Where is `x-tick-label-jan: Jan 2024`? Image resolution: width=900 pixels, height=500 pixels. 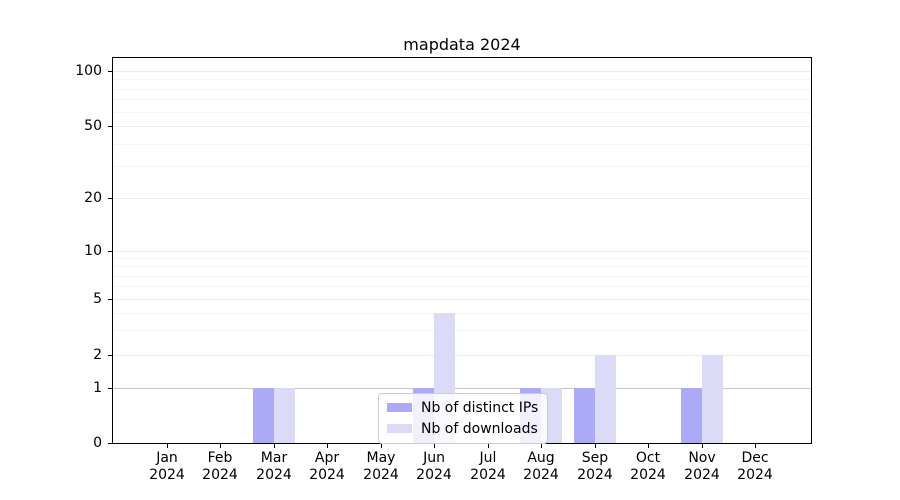 x-tick-label-jan: Jan 2024 is located at coordinates (167, 467).